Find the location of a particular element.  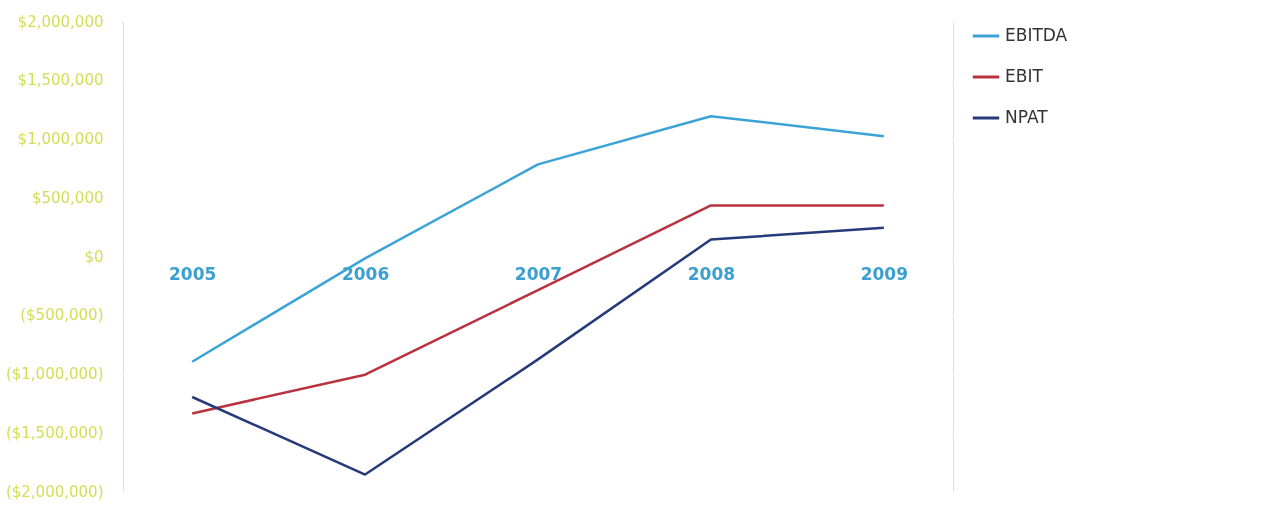

x-tick-label: 2007 is located at coordinates (538, 273).